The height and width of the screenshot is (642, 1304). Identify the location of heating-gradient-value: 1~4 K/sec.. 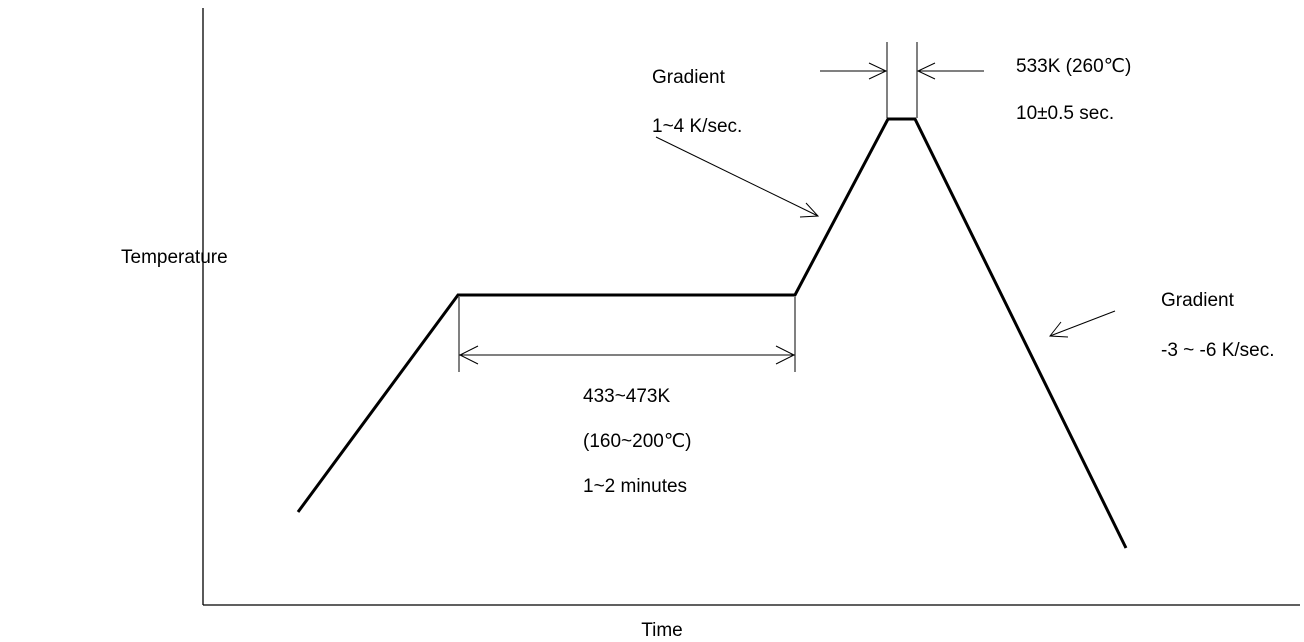
(697, 126).